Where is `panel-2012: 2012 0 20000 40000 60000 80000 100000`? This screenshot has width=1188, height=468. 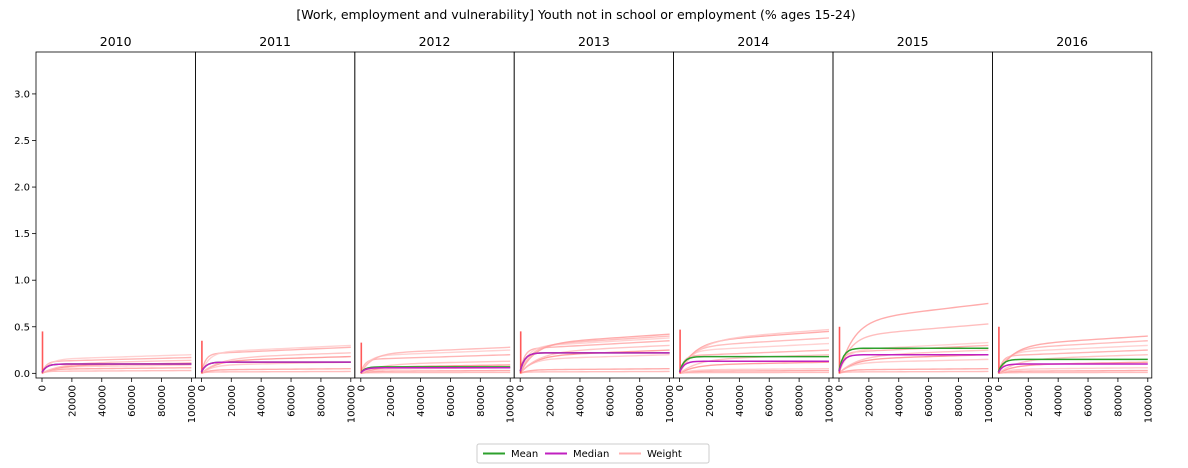 panel-2012: 2012 0 20000 40000 60000 80000 100000 is located at coordinates (435, 228).